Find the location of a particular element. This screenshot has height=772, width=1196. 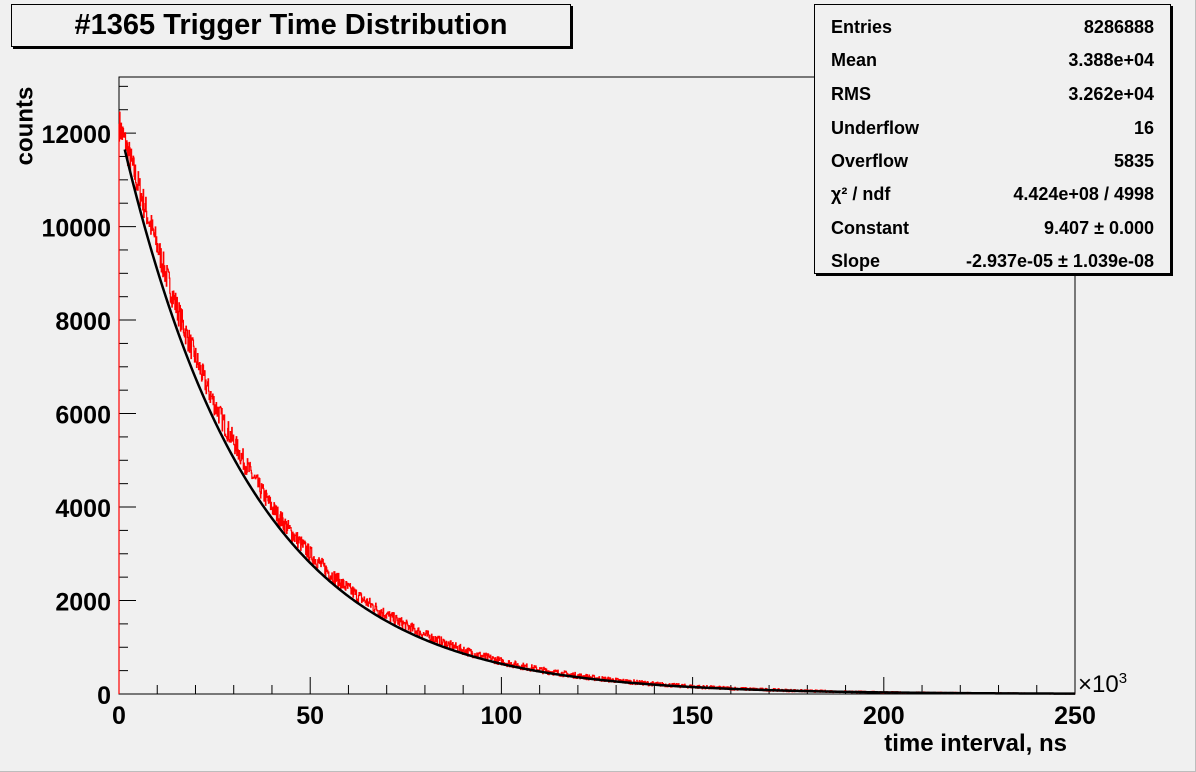

x-axis-multiplier-base: ×10 is located at coordinates (1098, 684).